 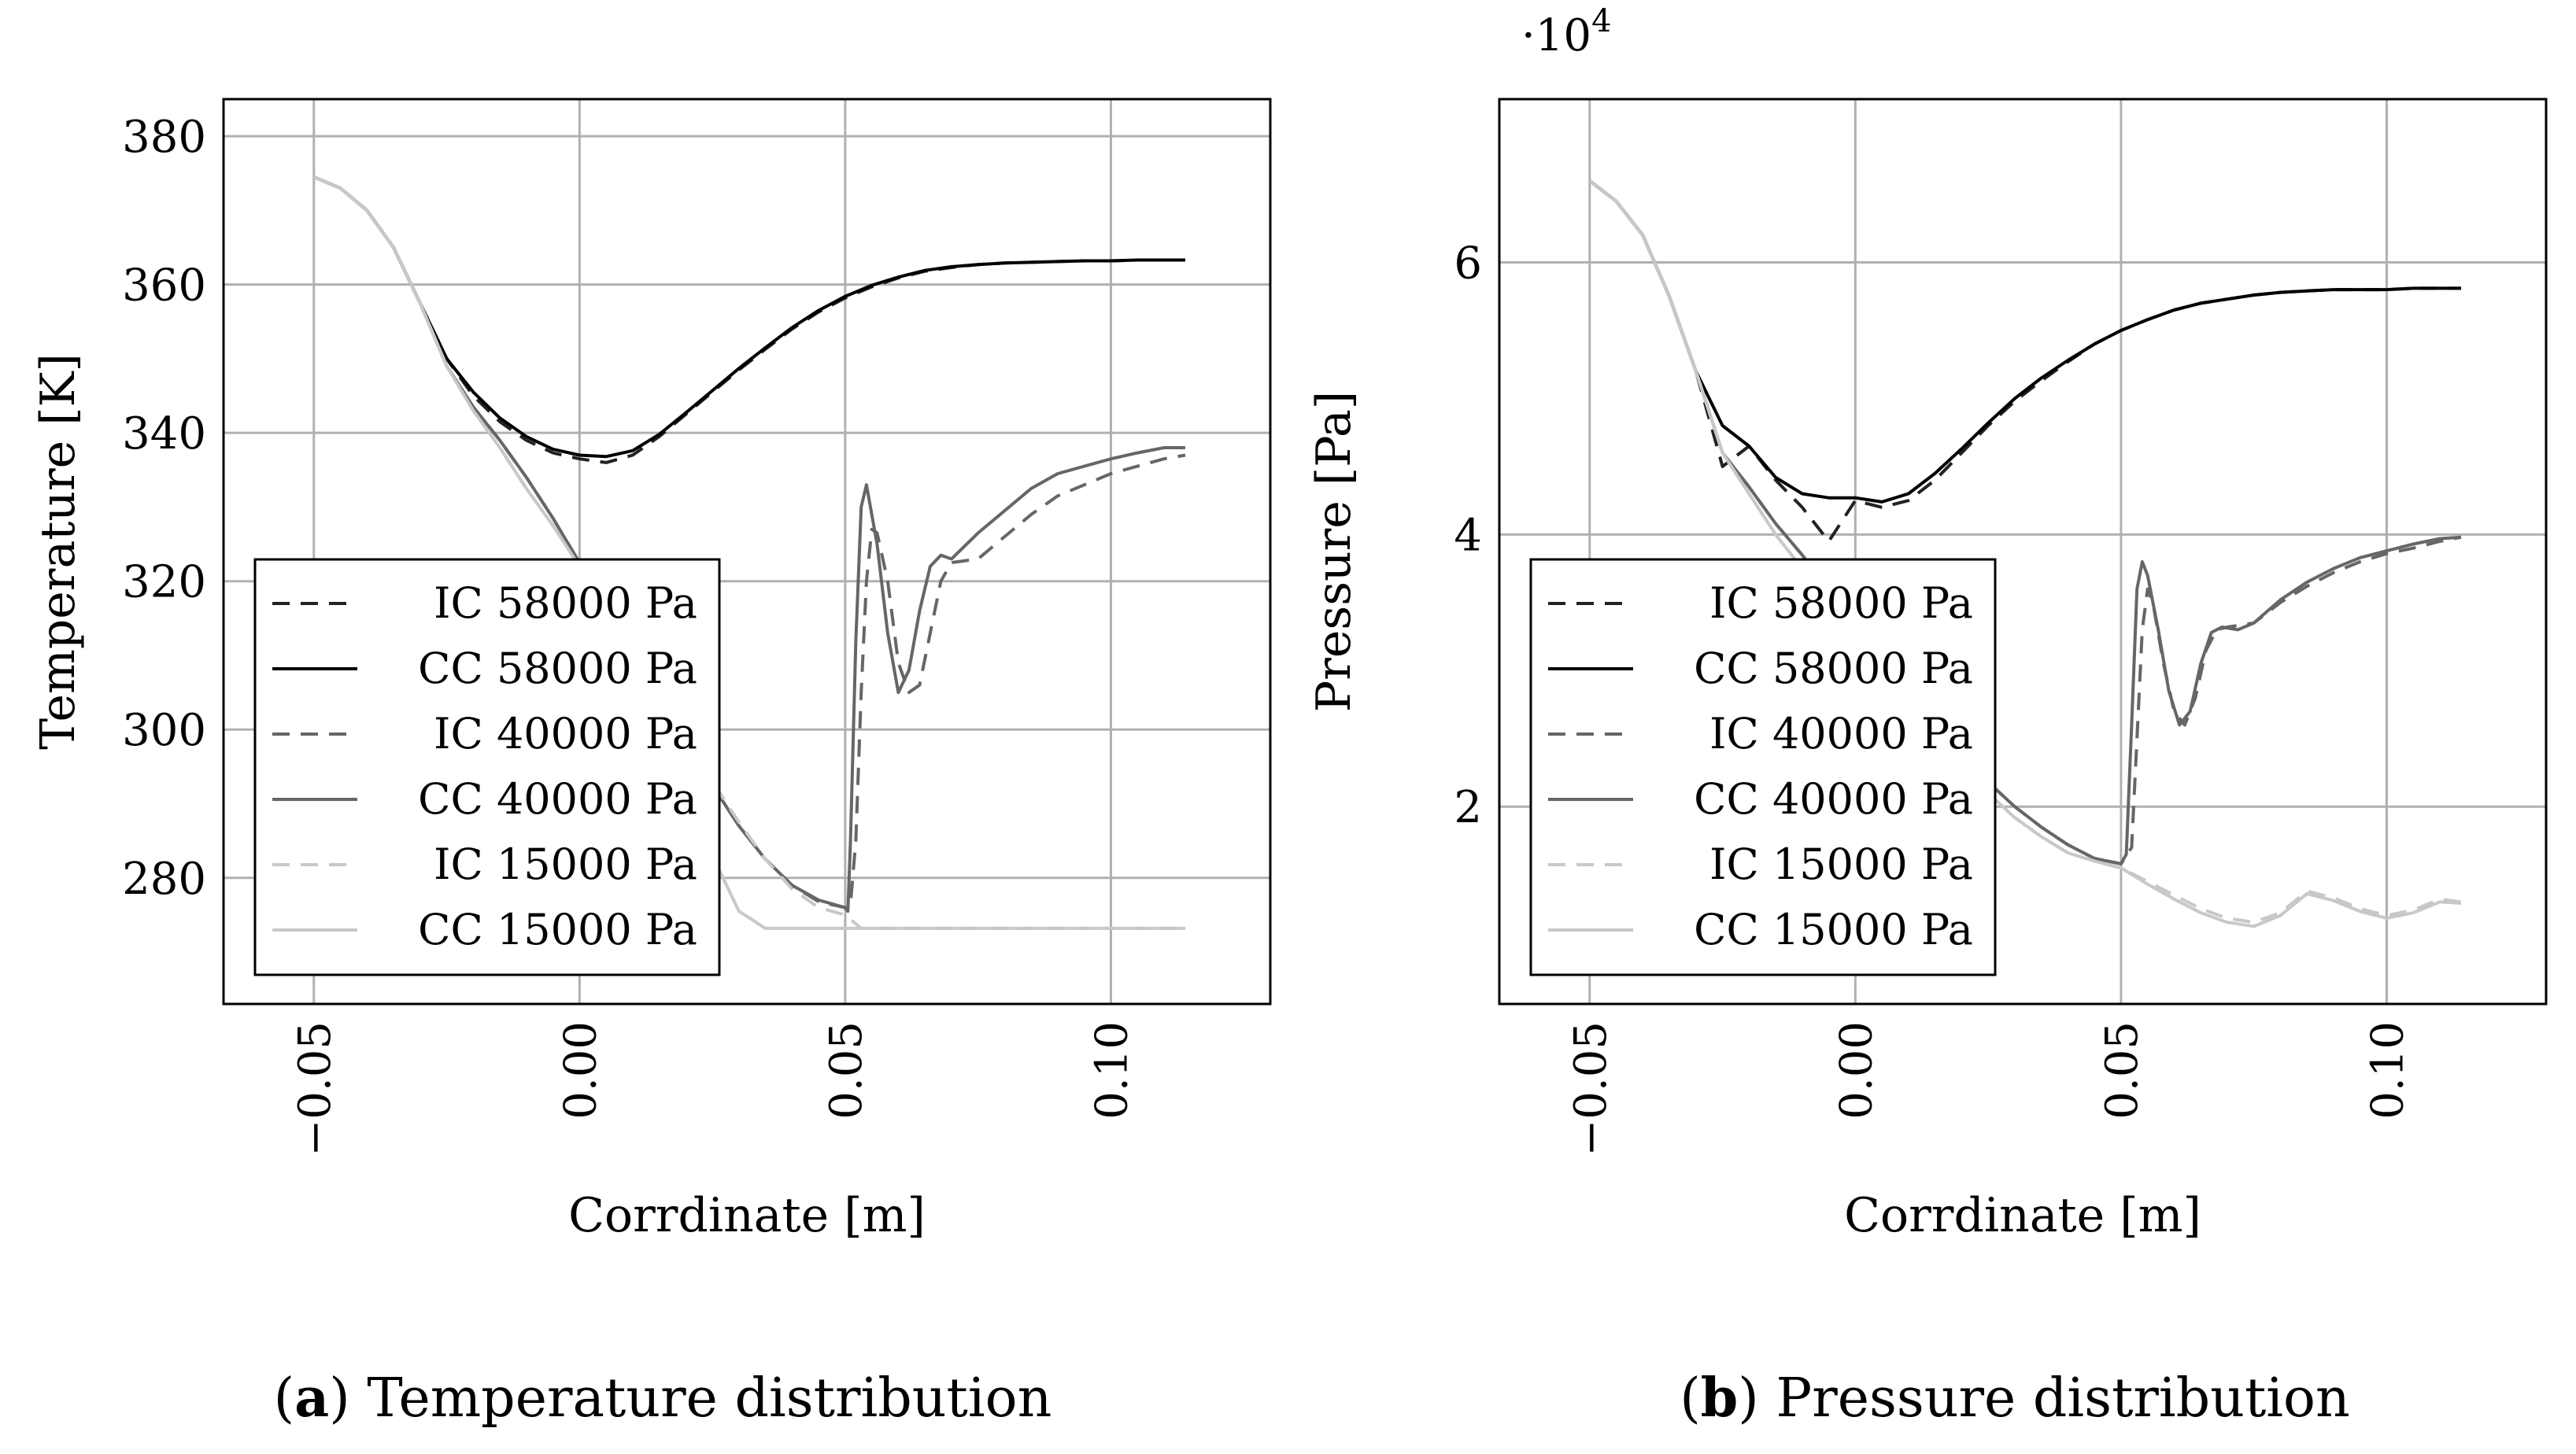 I want to click on caption-text: Pressure distribution, so click(x=2062, y=1399).